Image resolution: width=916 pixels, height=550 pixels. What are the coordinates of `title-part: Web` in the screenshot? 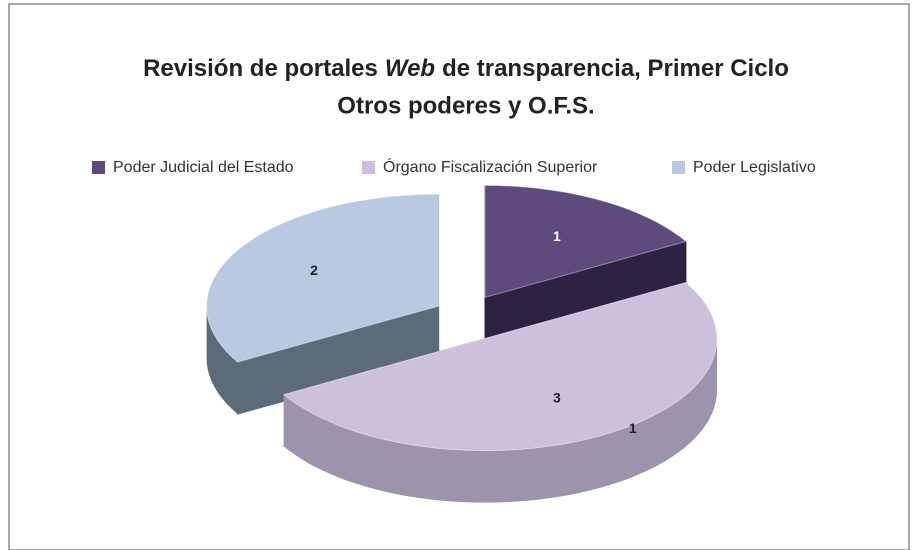 It's located at (410, 68).